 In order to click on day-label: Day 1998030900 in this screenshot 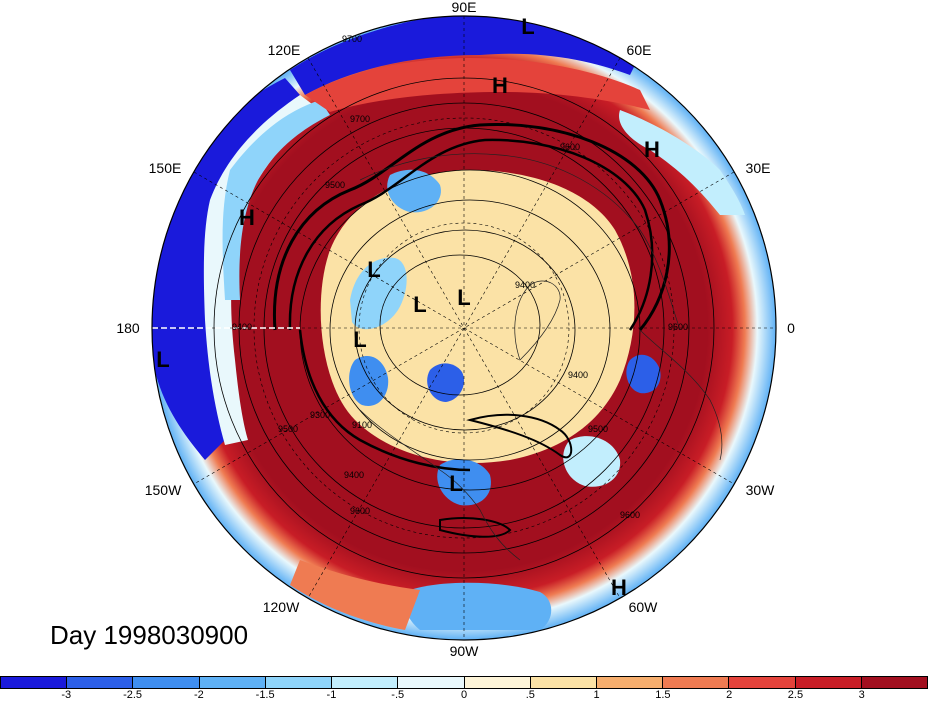, I will do `click(149, 635)`.